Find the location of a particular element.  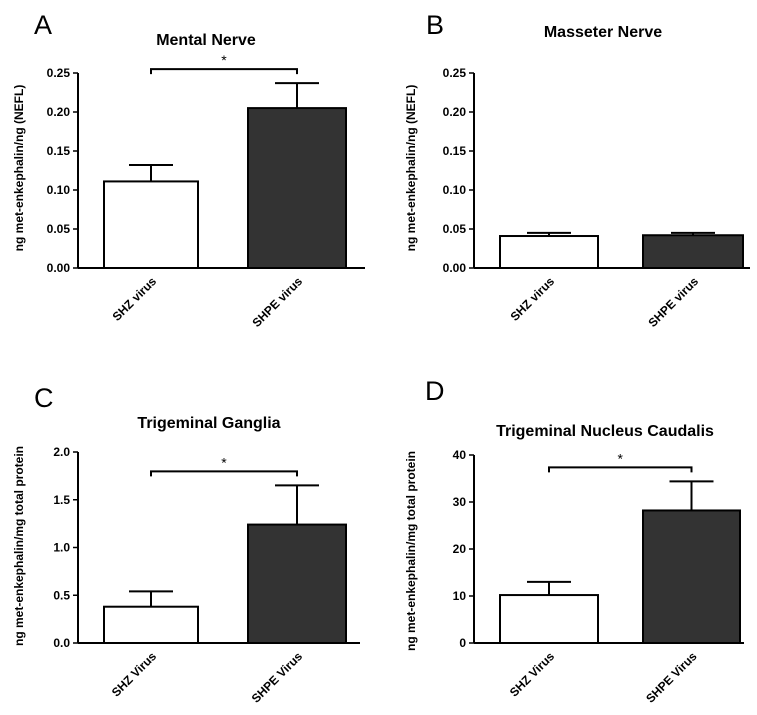

y-tick-label: 0 is located at coordinates (462, 643).